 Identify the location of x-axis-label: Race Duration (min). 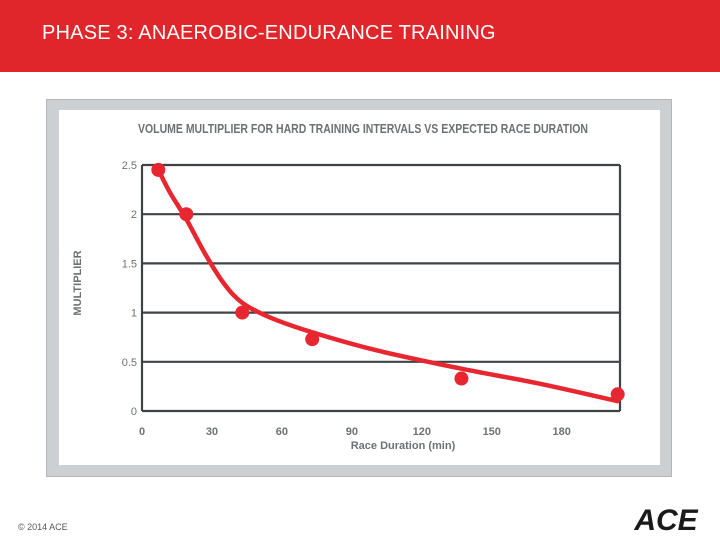
(403, 446).